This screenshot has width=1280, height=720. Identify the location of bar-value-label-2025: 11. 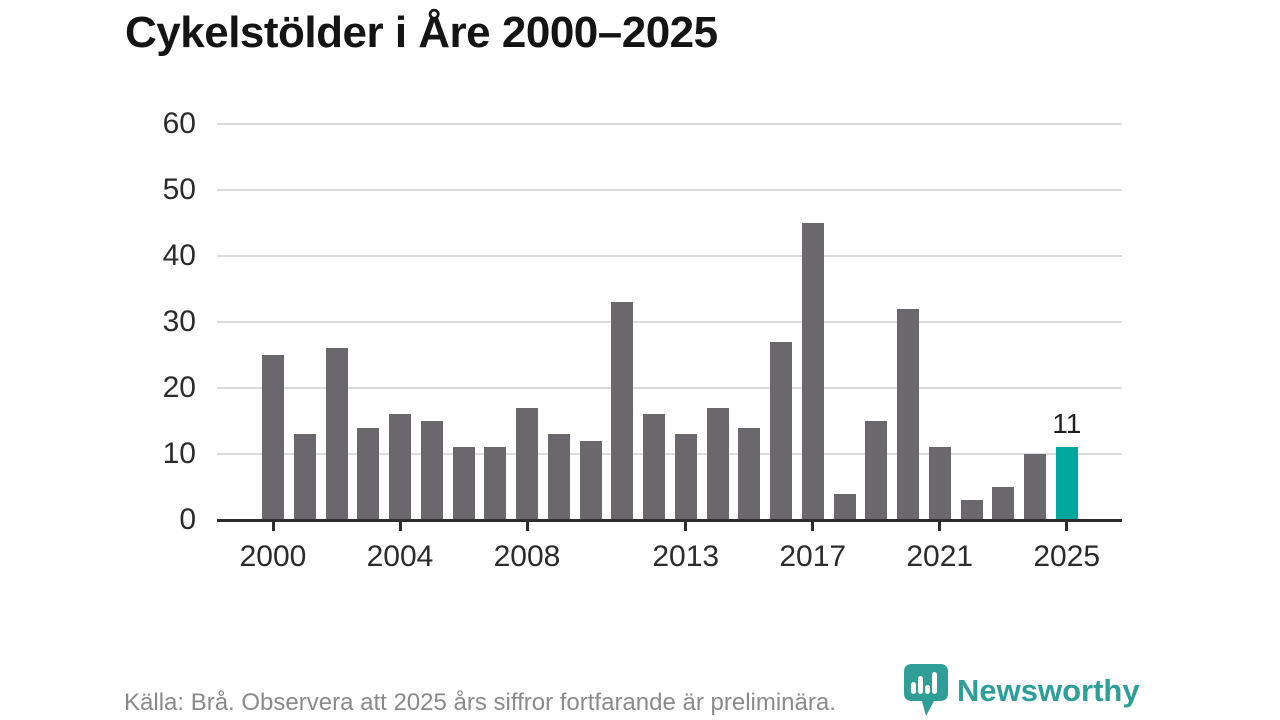
(1067, 424).